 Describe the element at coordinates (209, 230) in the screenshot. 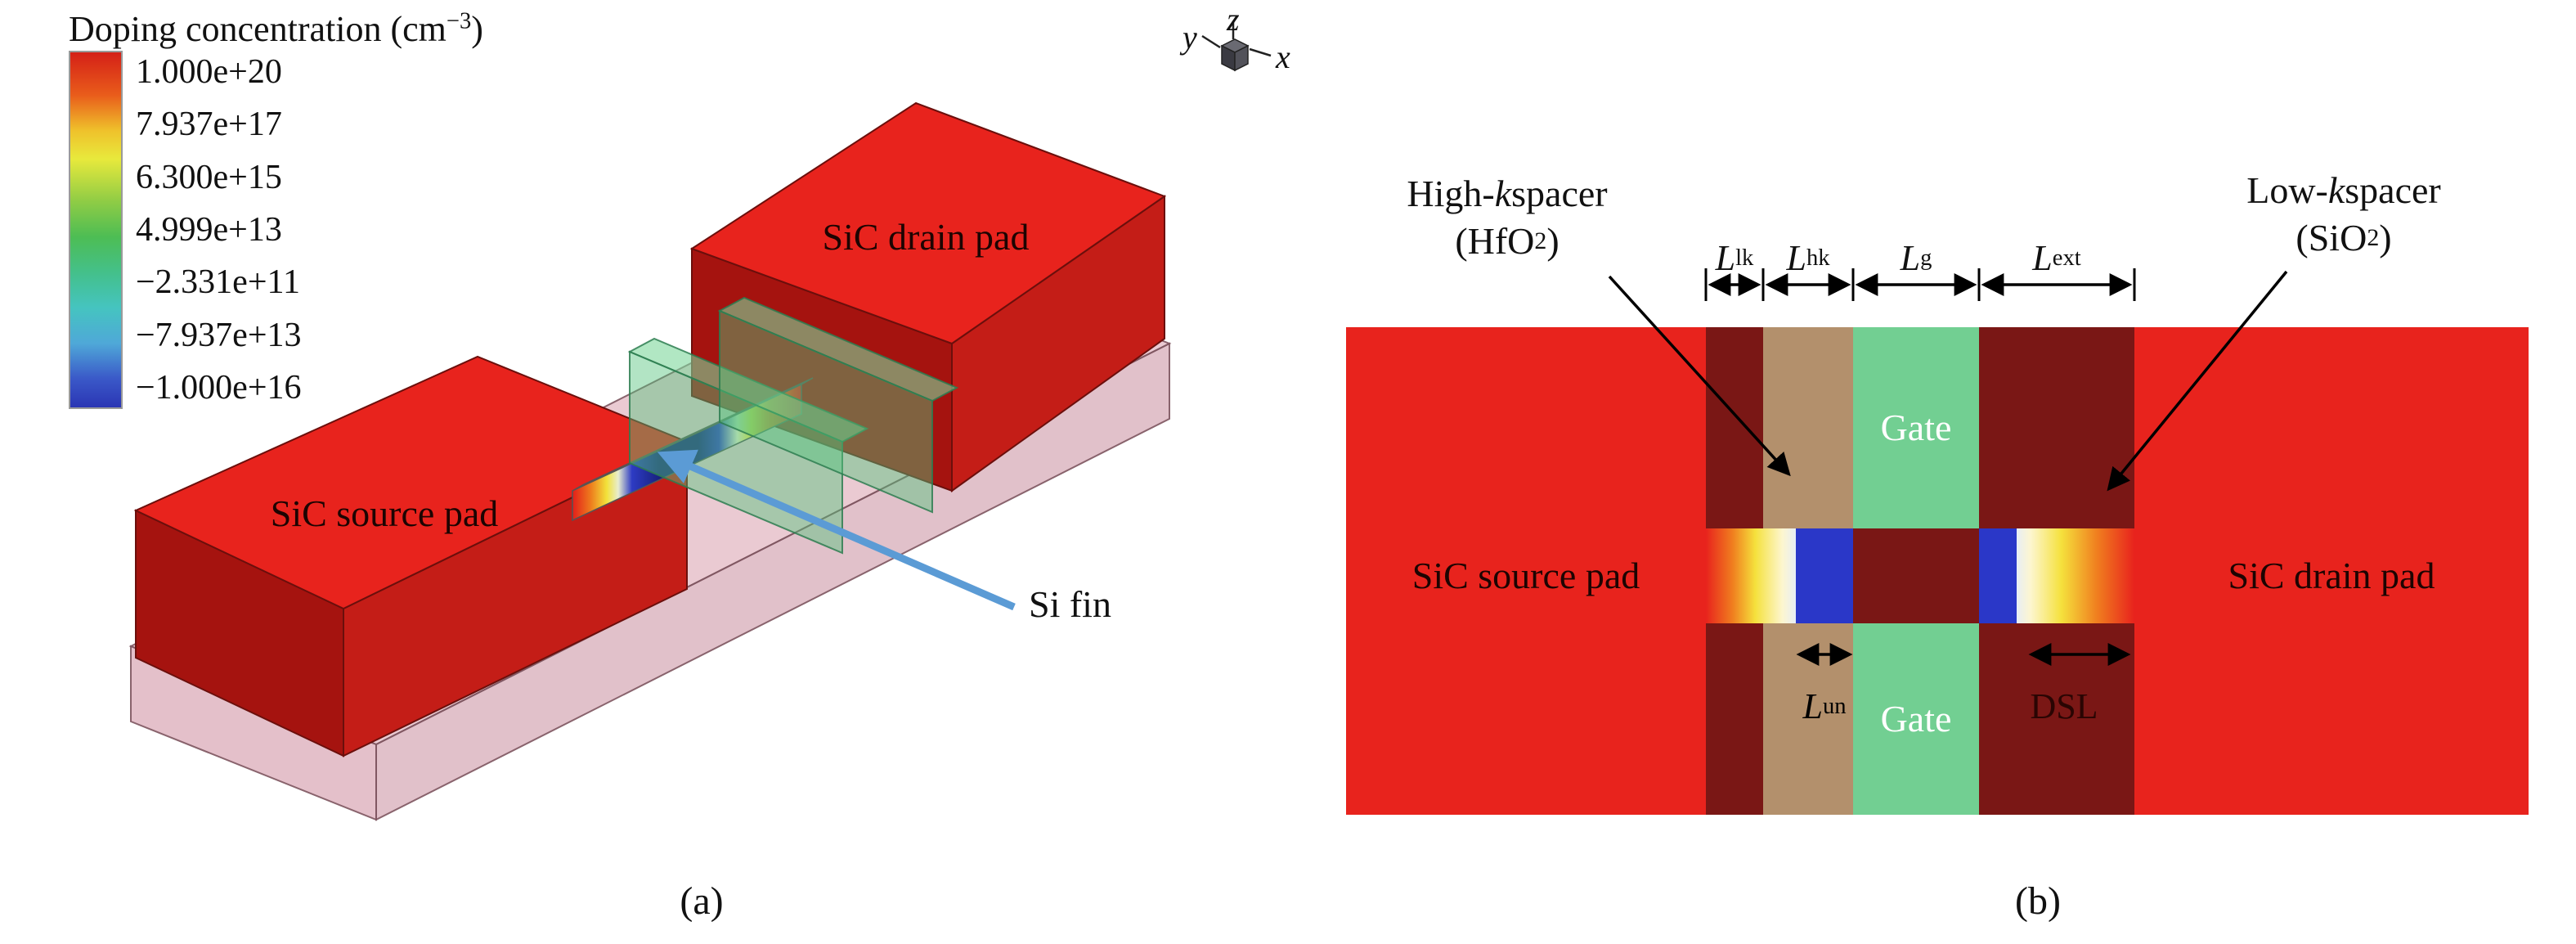

I see `colorbar-tick: 4.999e+13` at that location.